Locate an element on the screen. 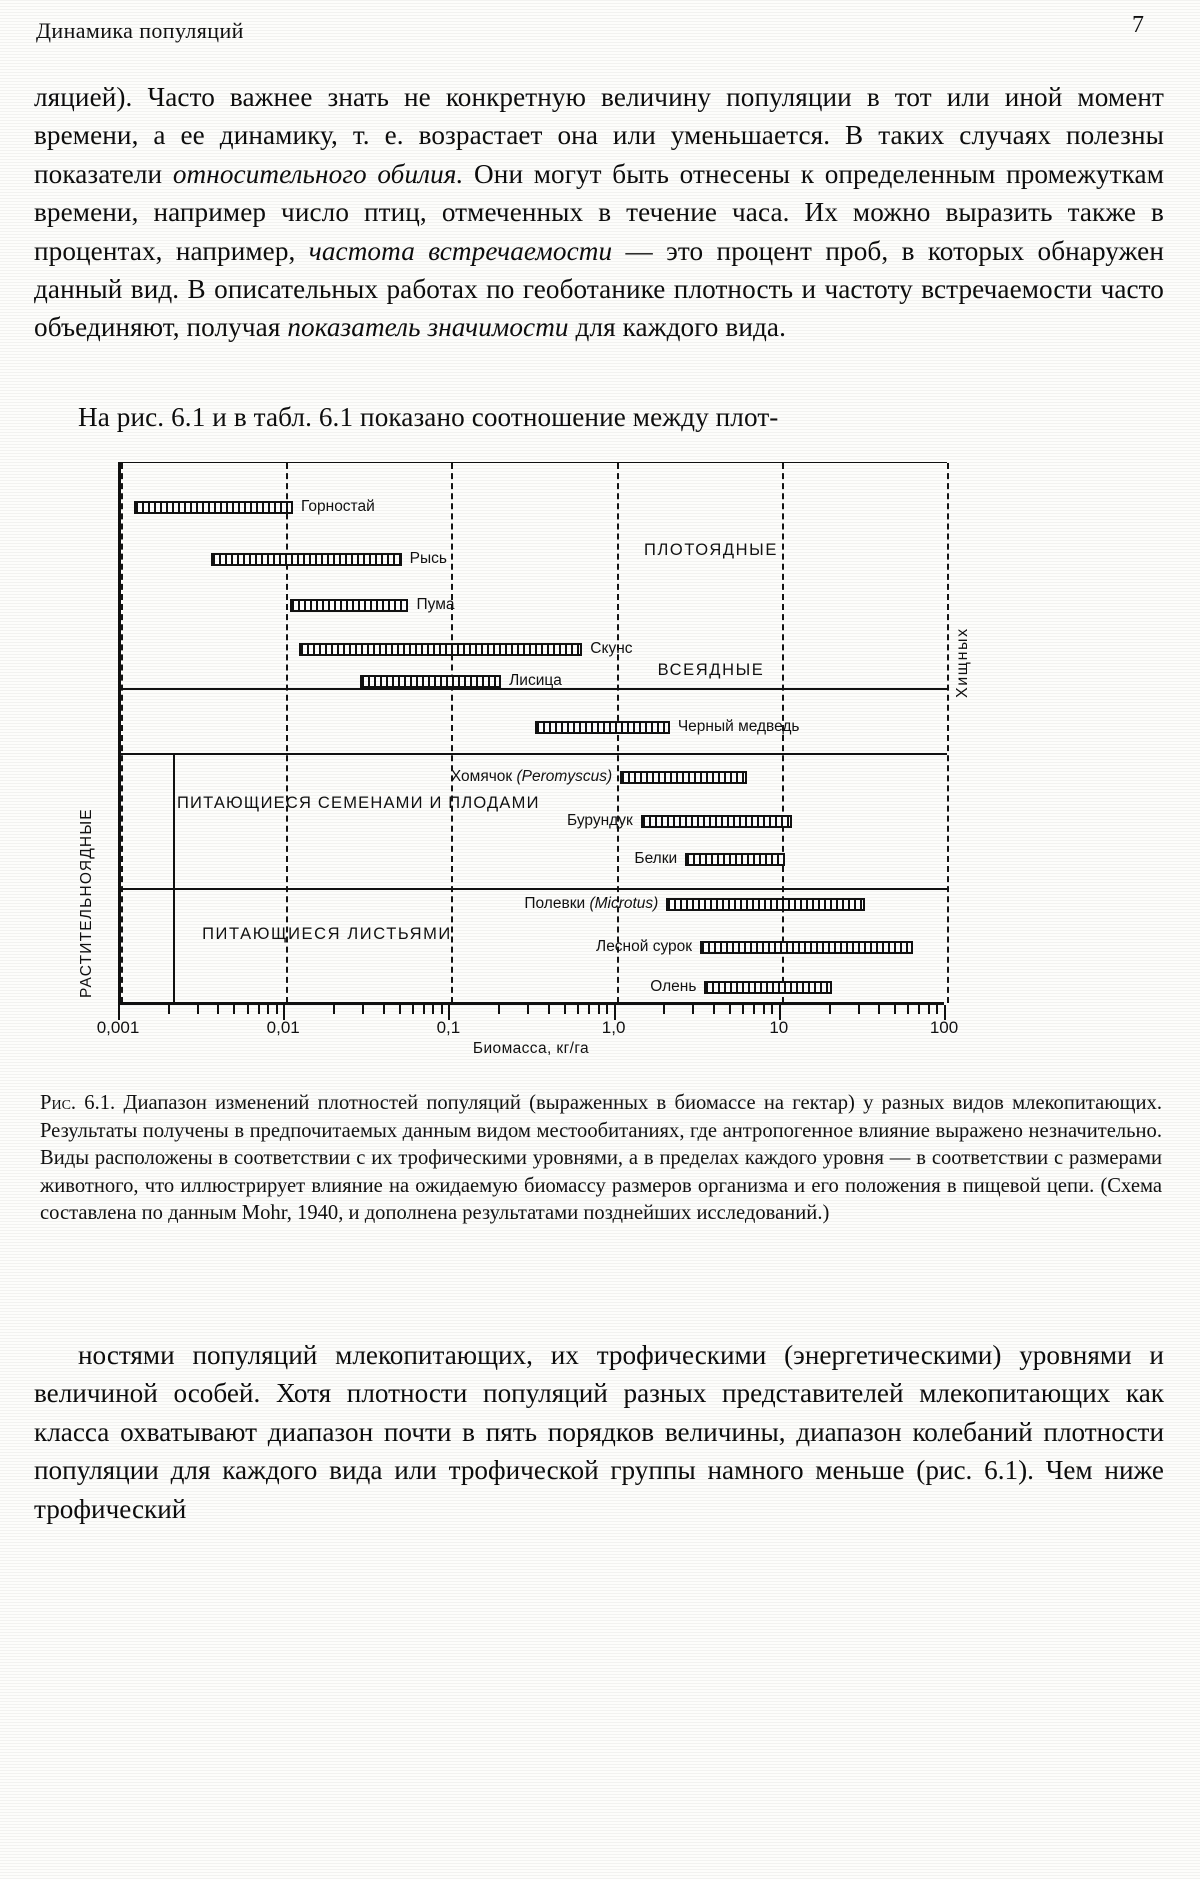  trophic-group-label-leaves: ПИТАЮЩИЕСЯ ЛИСТЬЯМИ is located at coordinates (327, 934).